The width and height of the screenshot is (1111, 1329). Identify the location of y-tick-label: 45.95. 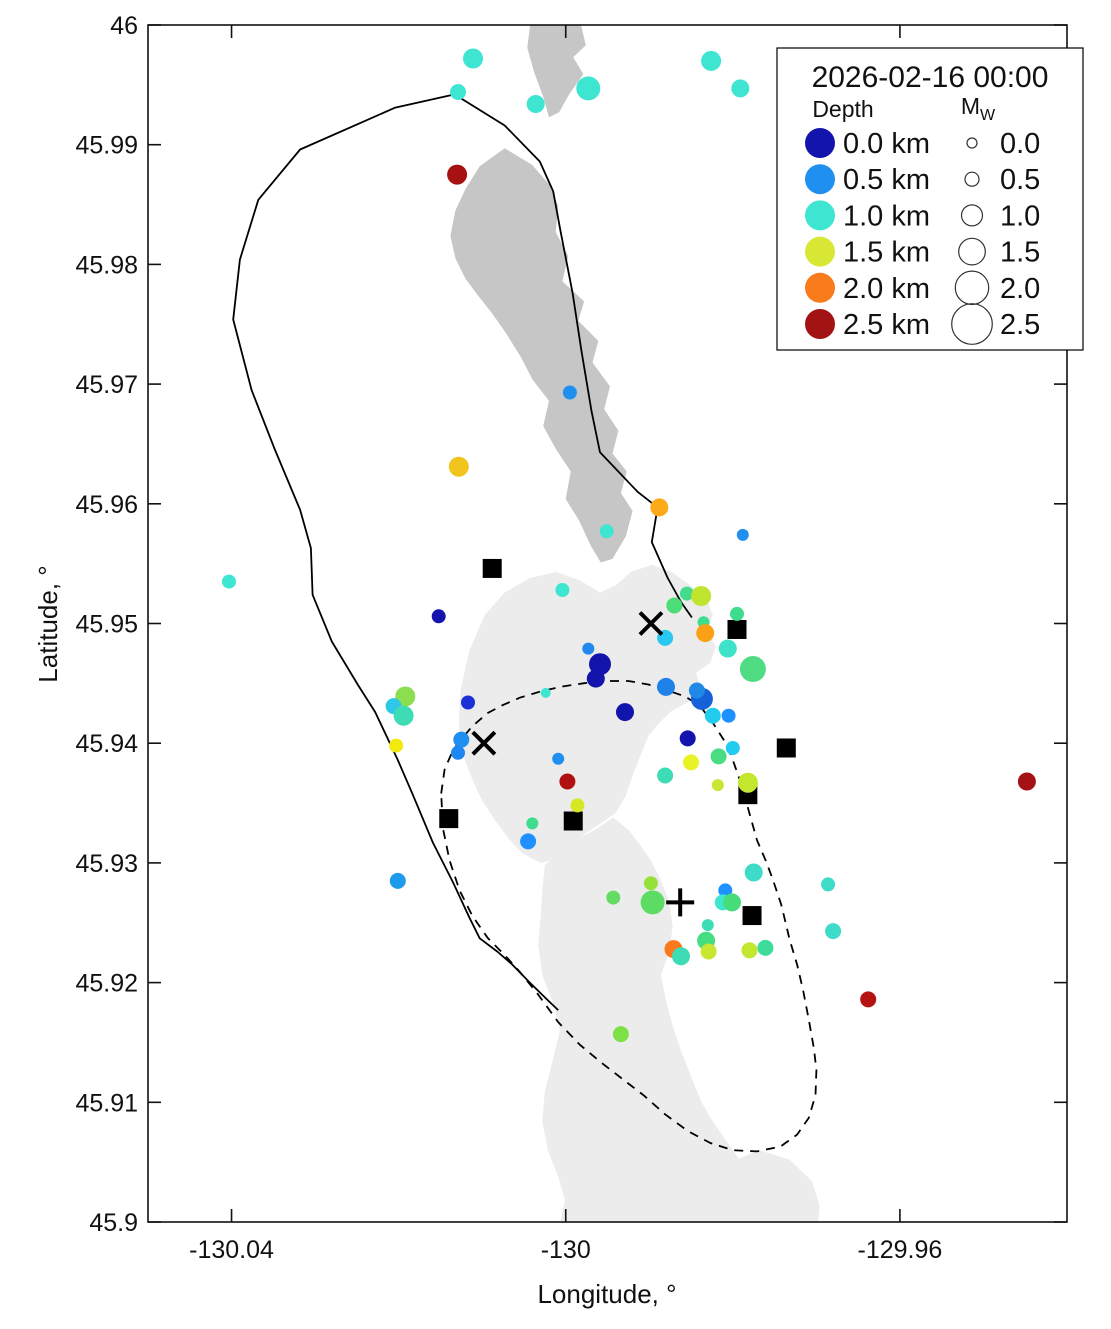
(106, 625).